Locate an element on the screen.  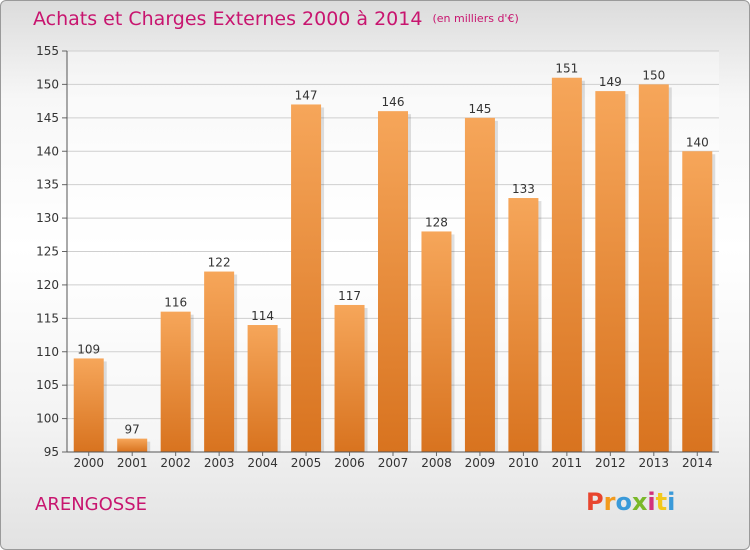
chart-title-text: Achats et Charges Externes 2000 à 2014 is located at coordinates (228, 19).